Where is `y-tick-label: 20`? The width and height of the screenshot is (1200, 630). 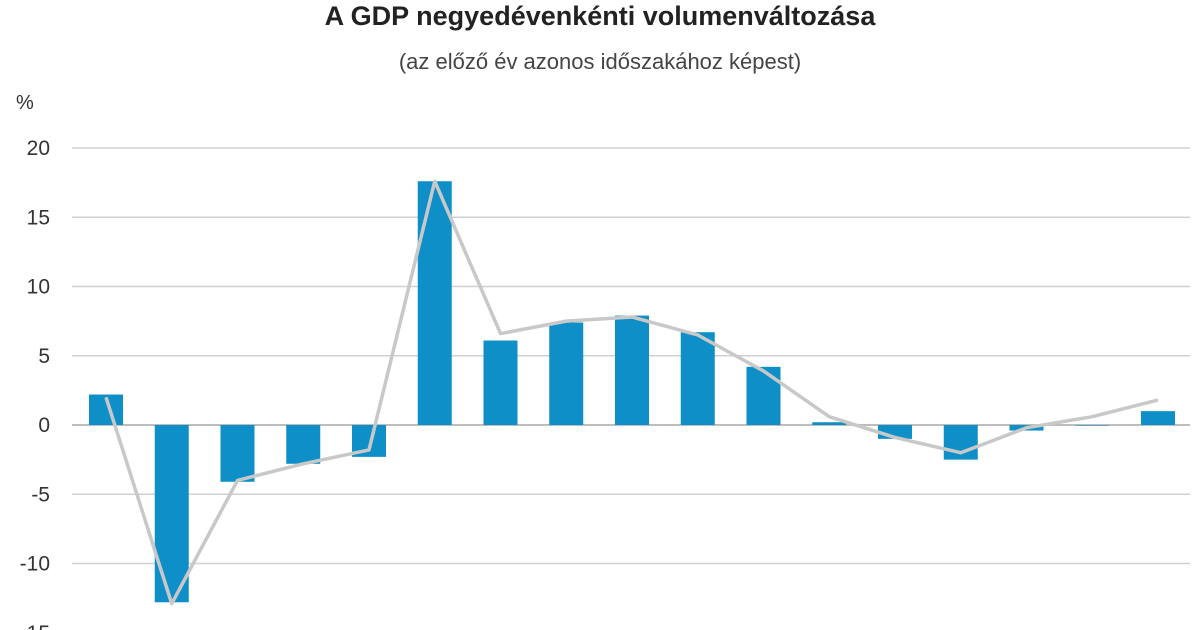
y-tick-label: 20 is located at coordinates (38, 148).